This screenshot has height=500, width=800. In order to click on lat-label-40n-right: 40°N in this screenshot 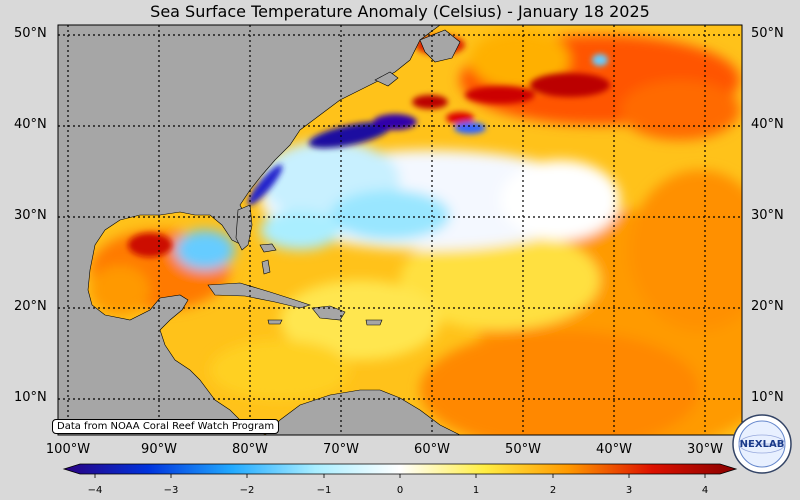, I will do `click(767, 124)`.